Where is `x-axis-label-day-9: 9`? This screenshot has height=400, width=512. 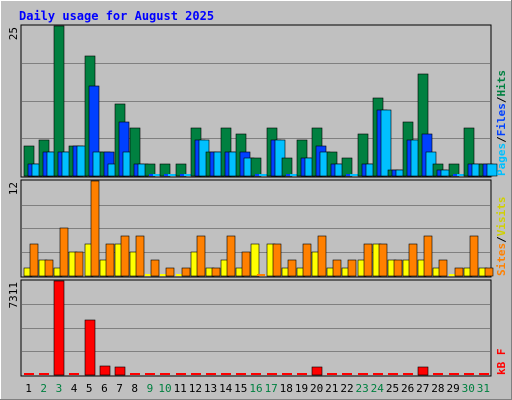
x-axis-label-day-9: 9 is located at coordinates (150, 388).